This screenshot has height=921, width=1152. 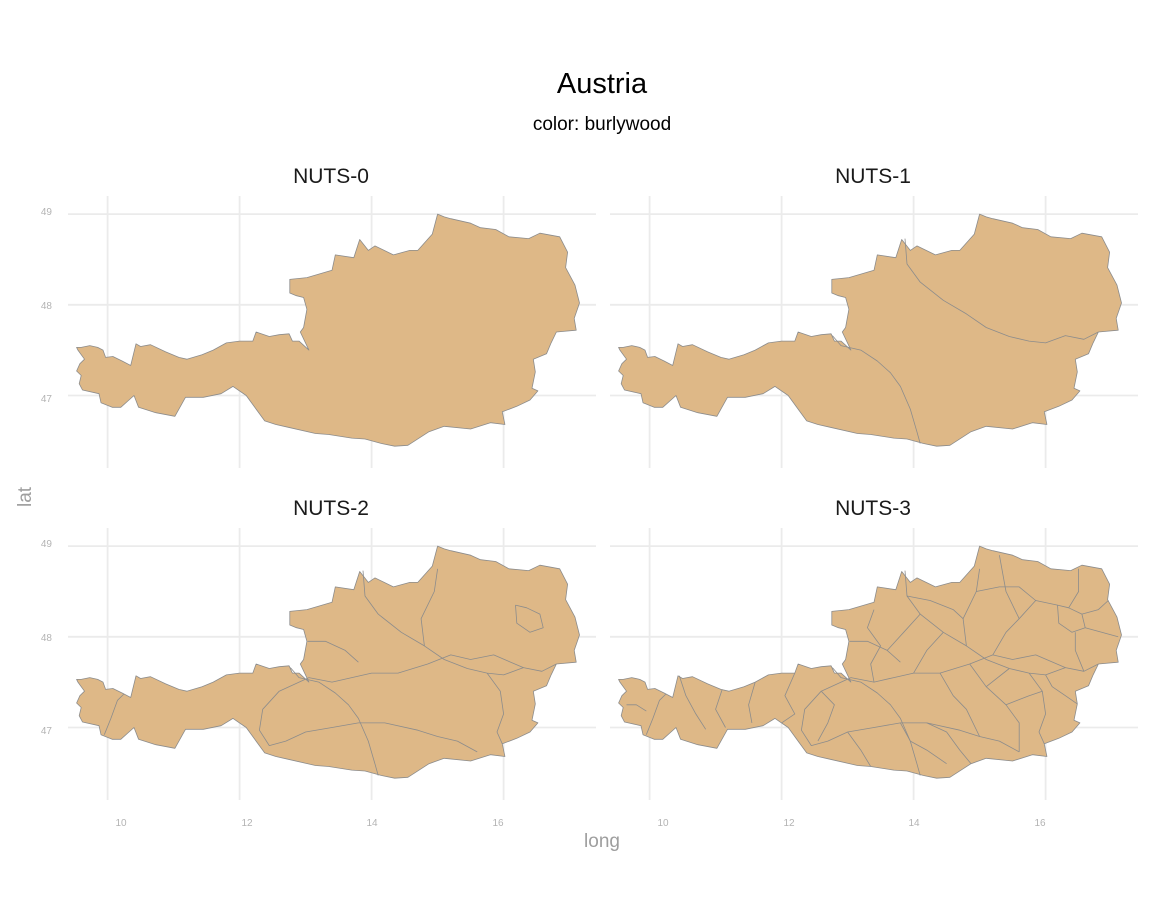 I want to click on facet-strip-label: NUTS-1, so click(x=873, y=176).